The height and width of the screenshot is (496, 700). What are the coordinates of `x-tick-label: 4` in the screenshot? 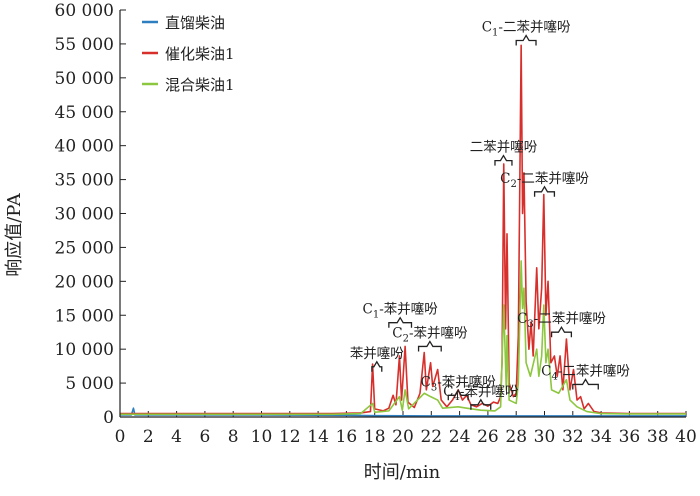 It's located at (176, 437).